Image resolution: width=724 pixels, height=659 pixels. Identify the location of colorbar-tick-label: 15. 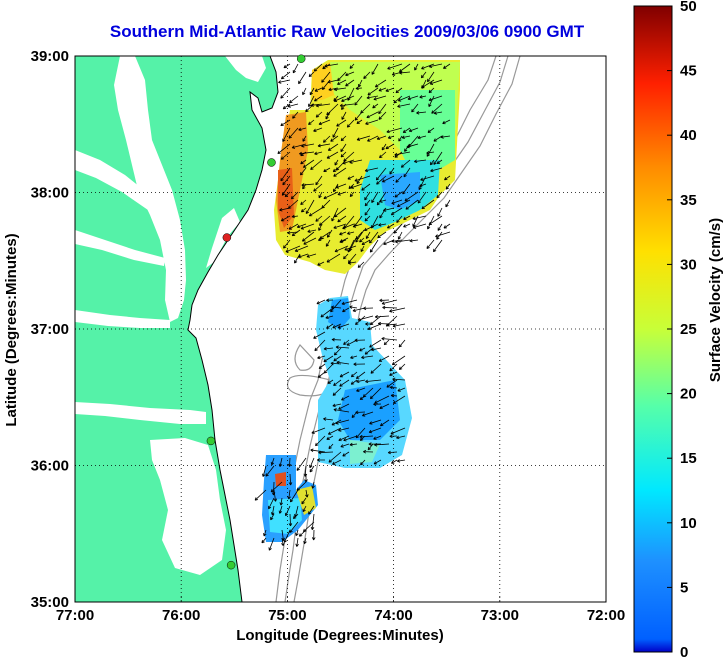
(688, 458).